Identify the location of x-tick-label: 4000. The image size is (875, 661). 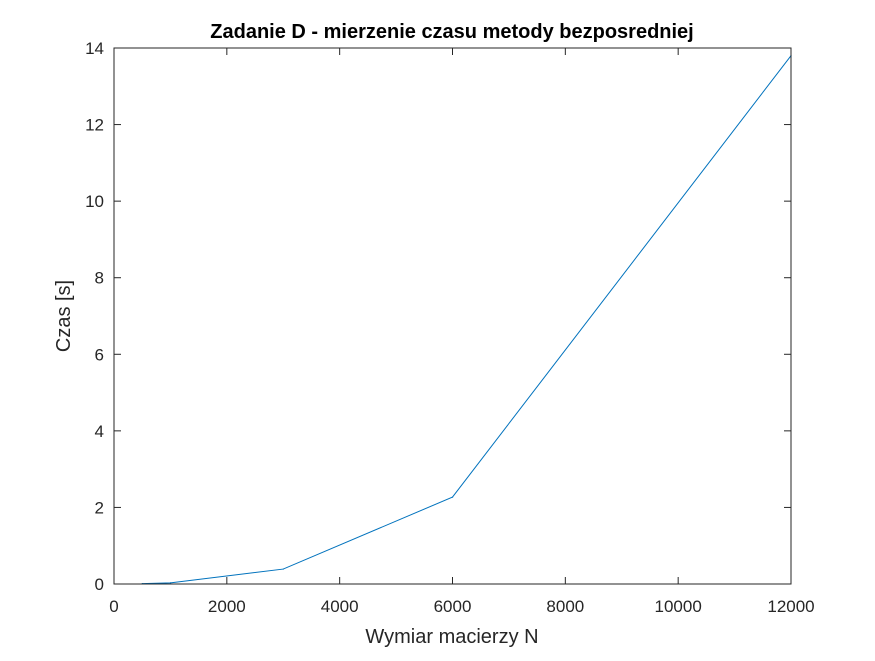
(340, 606).